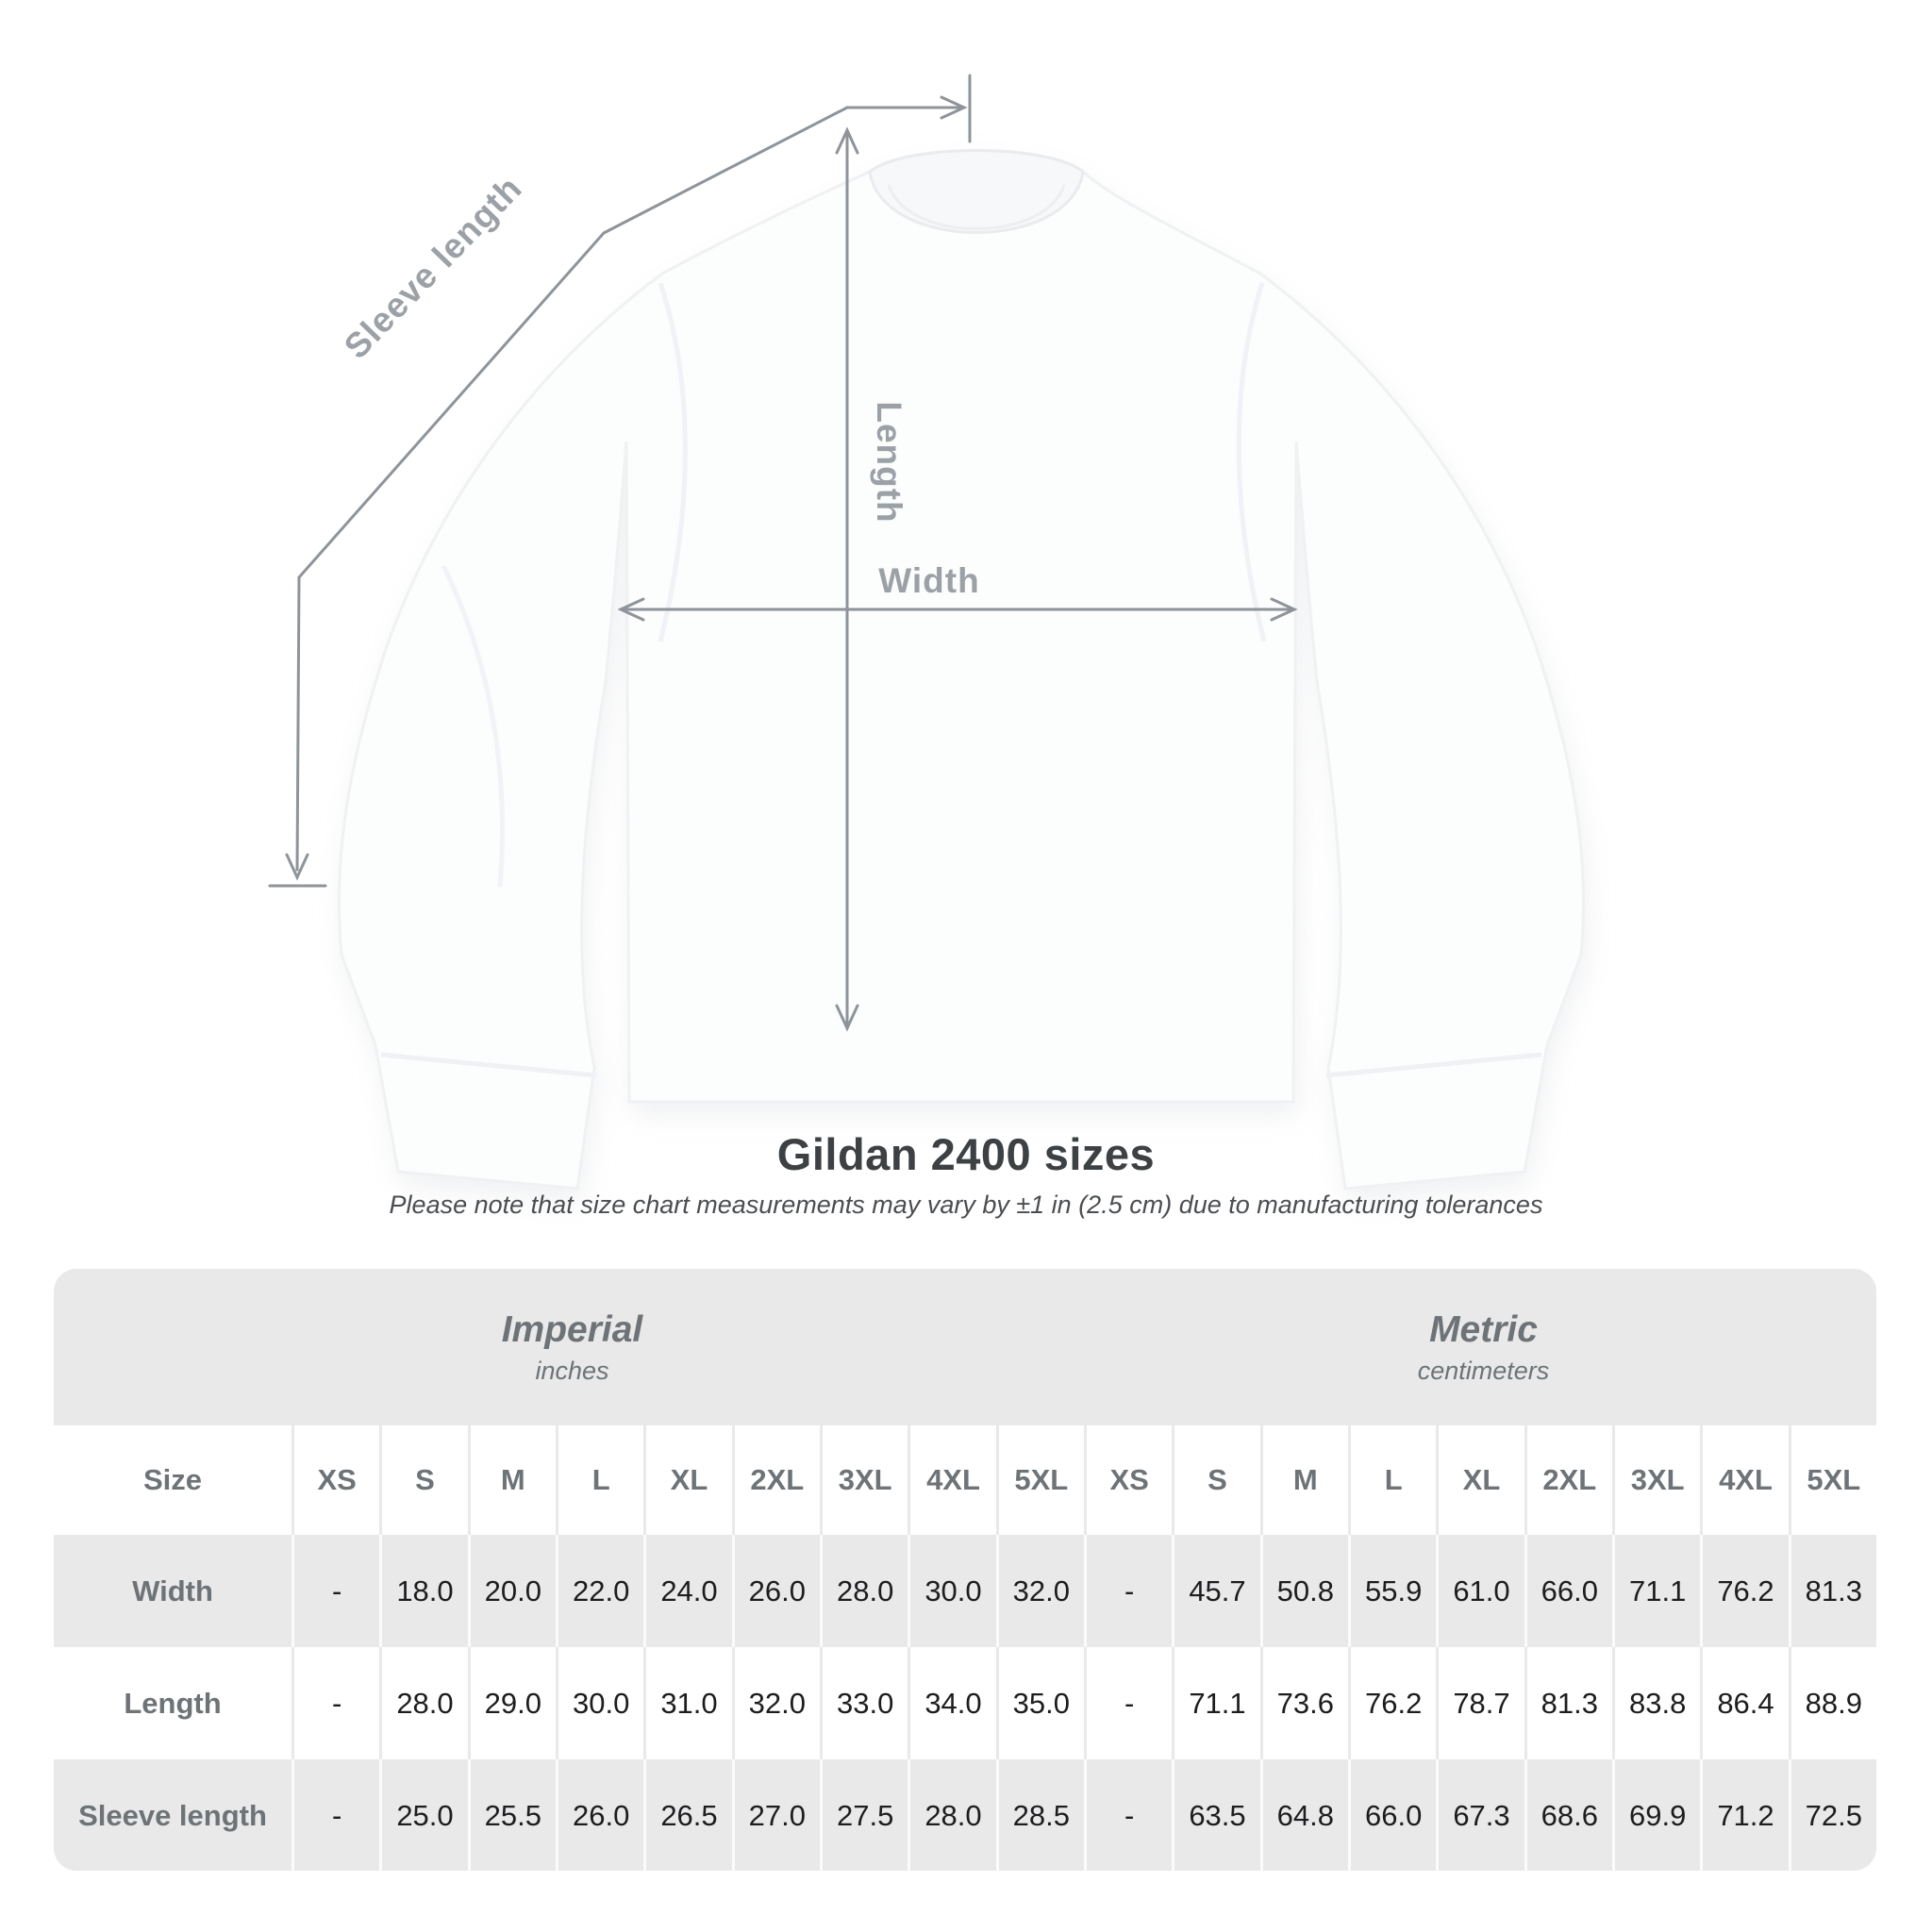 The image size is (1932, 1932). Describe the element at coordinates (1481, 1815) in the screenshot. I see `metric-value-cell: 67.3` at that location.